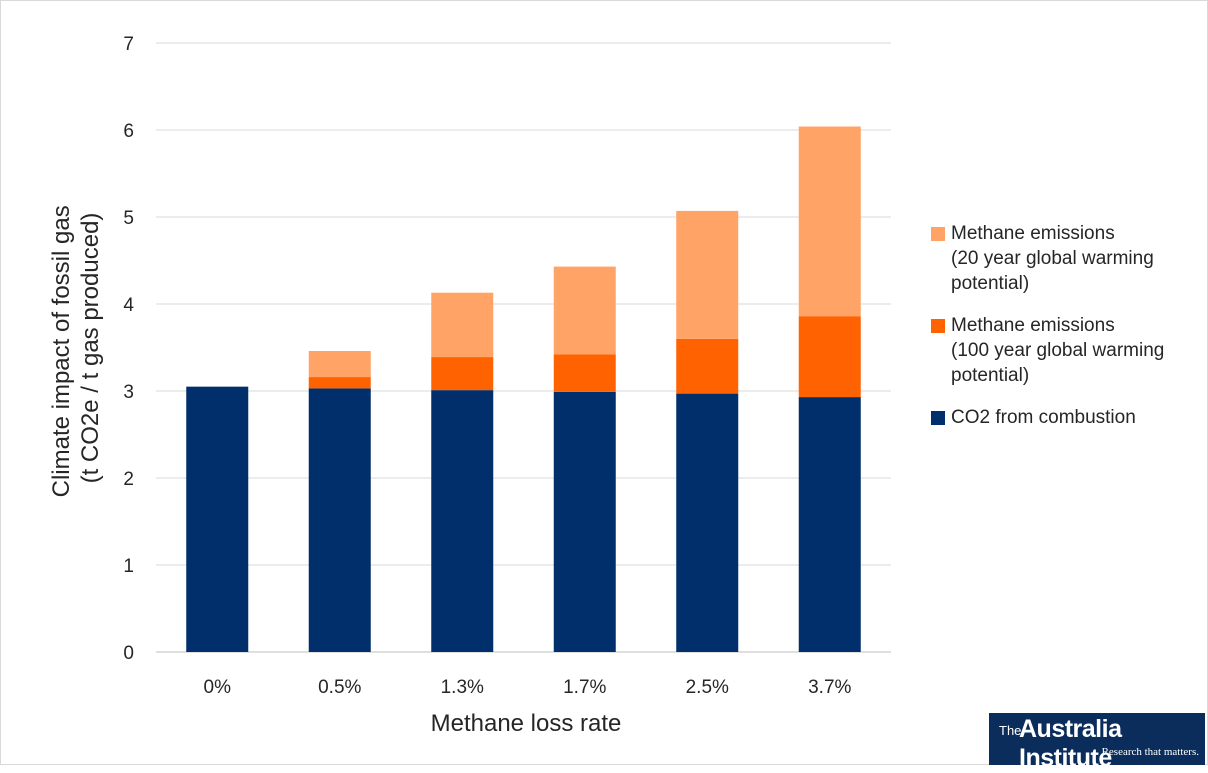 This screenshot has height=773, width=1208. I want to click on legend-swatch-co2, so click(938, 418).